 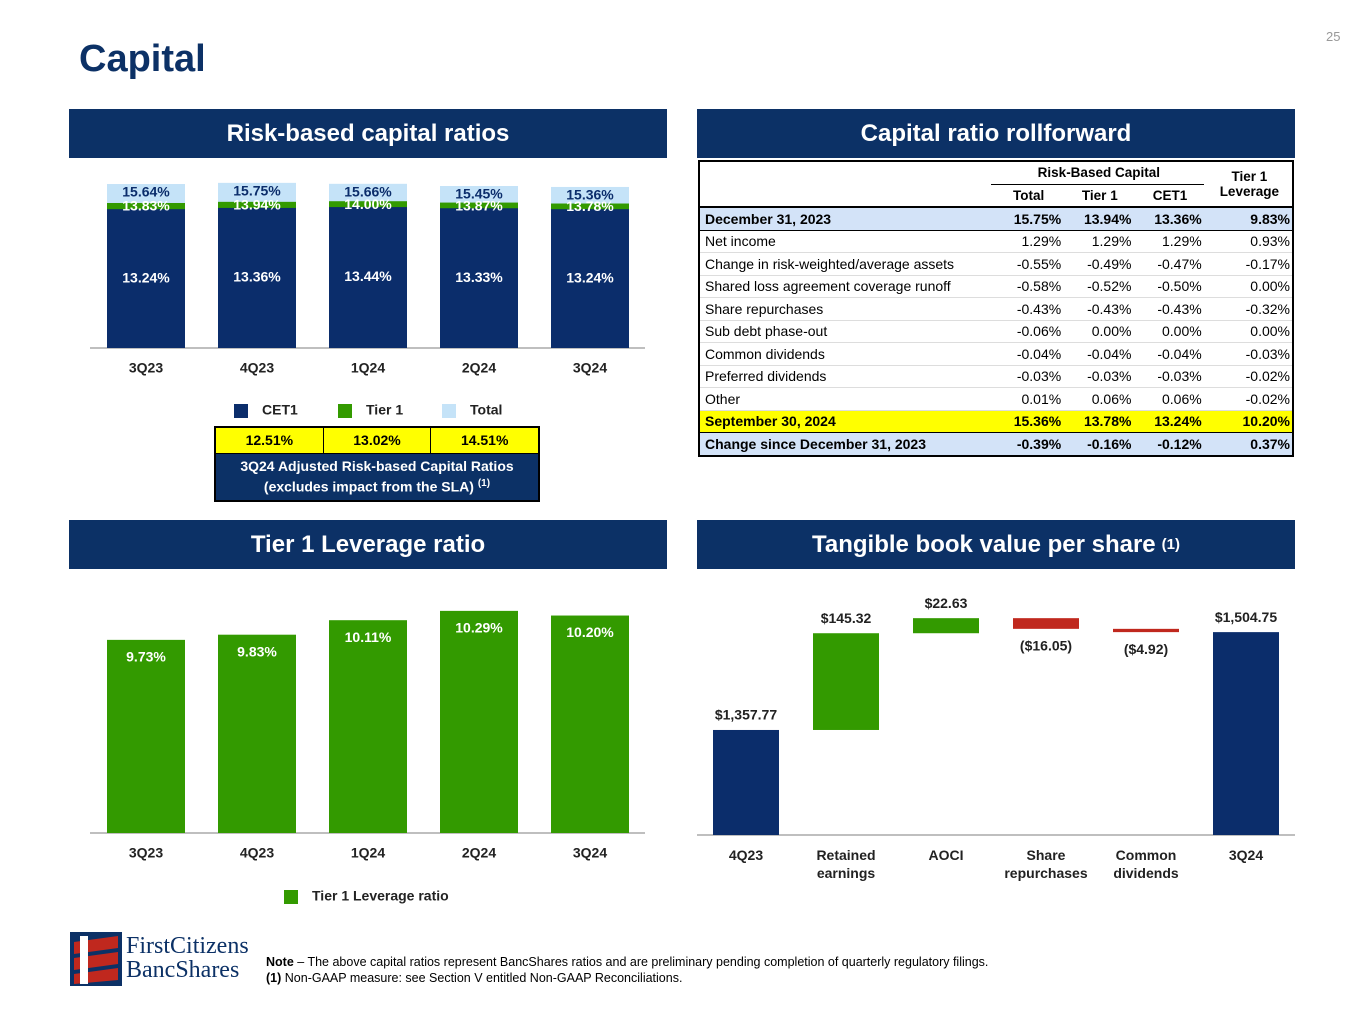 I want to click on section-header: Capital ratio rollforward, so click(x=996, y=133).